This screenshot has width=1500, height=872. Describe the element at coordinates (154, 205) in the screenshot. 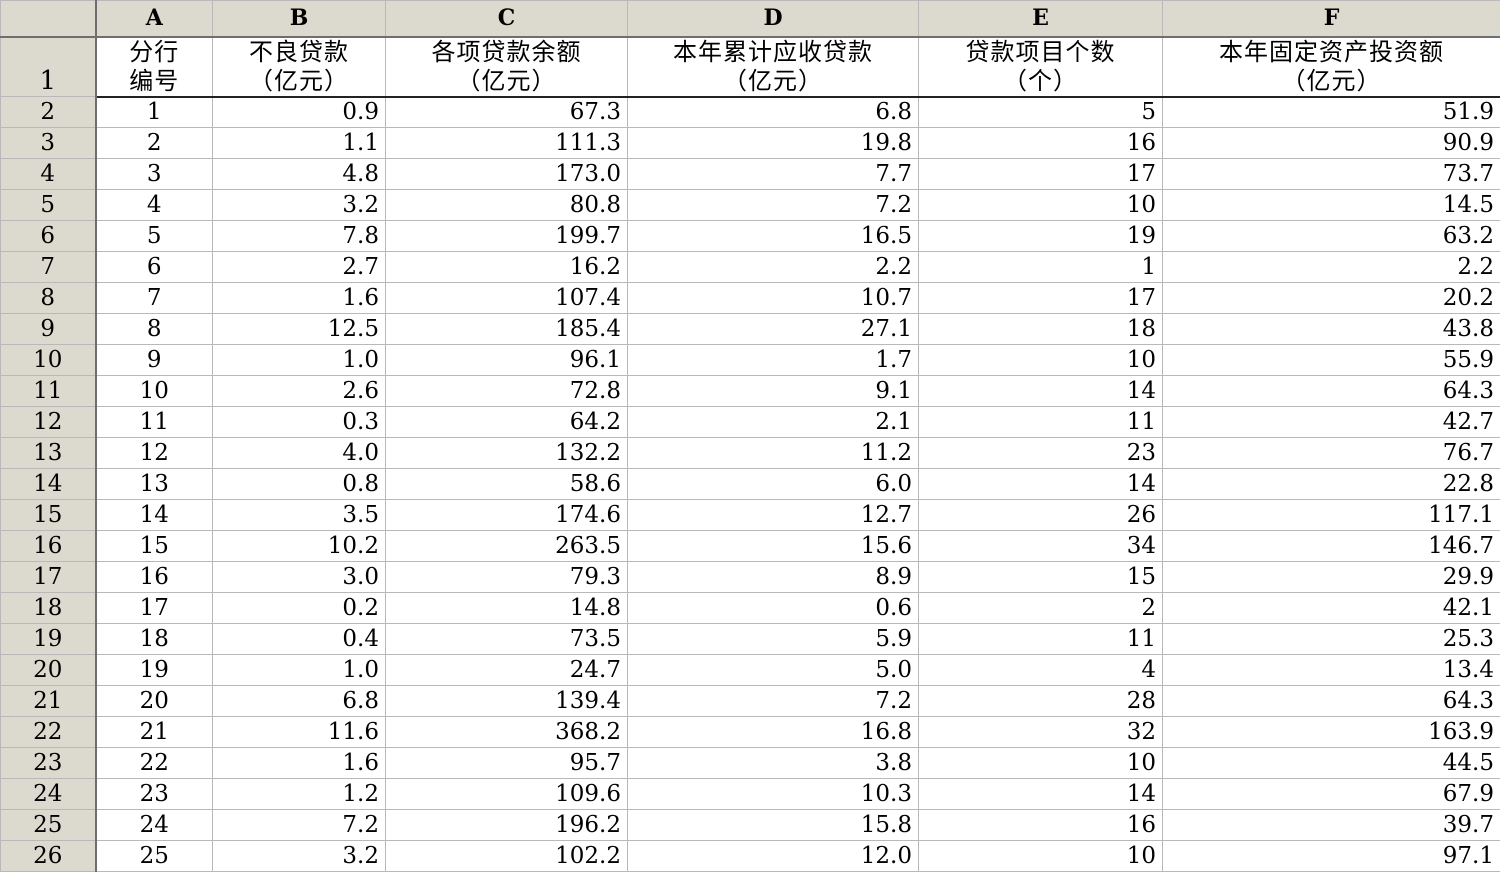

I see `cell-a: 4` at that location.